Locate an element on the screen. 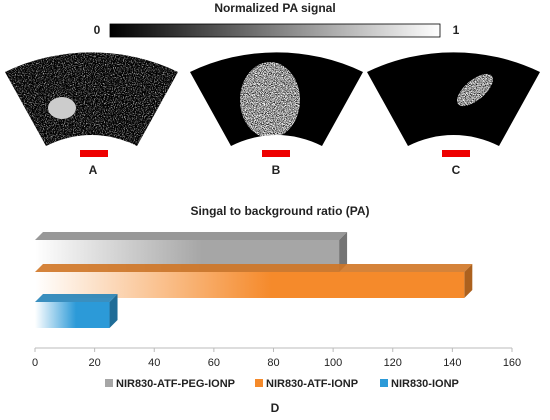  x-tick-label: 160 is located at coordinates (512, 363).